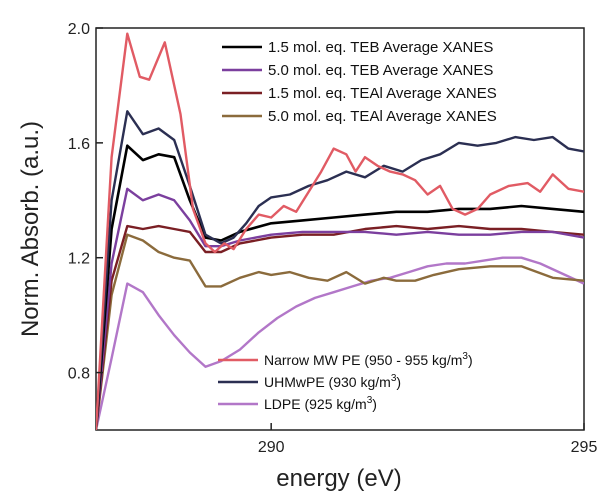  I want to click on y-tick-label: 1.2, so click(79, 259).